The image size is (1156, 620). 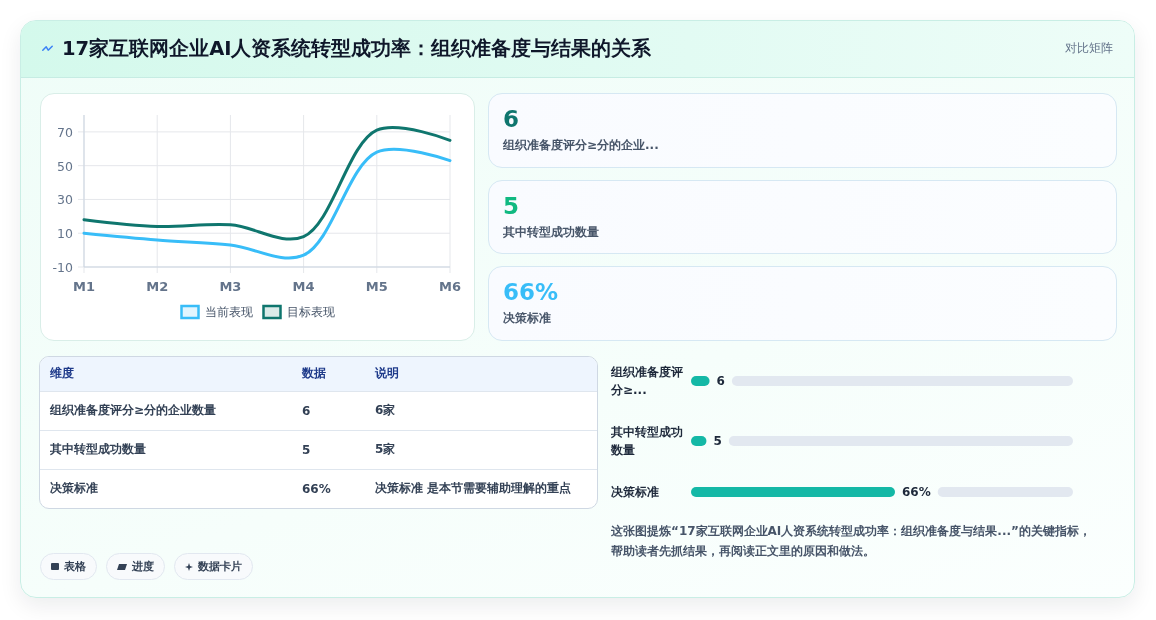 What do you see at coordinates (75, 566) in the screenshot?
I see `text: 表格` at bounding box center [75, 566].